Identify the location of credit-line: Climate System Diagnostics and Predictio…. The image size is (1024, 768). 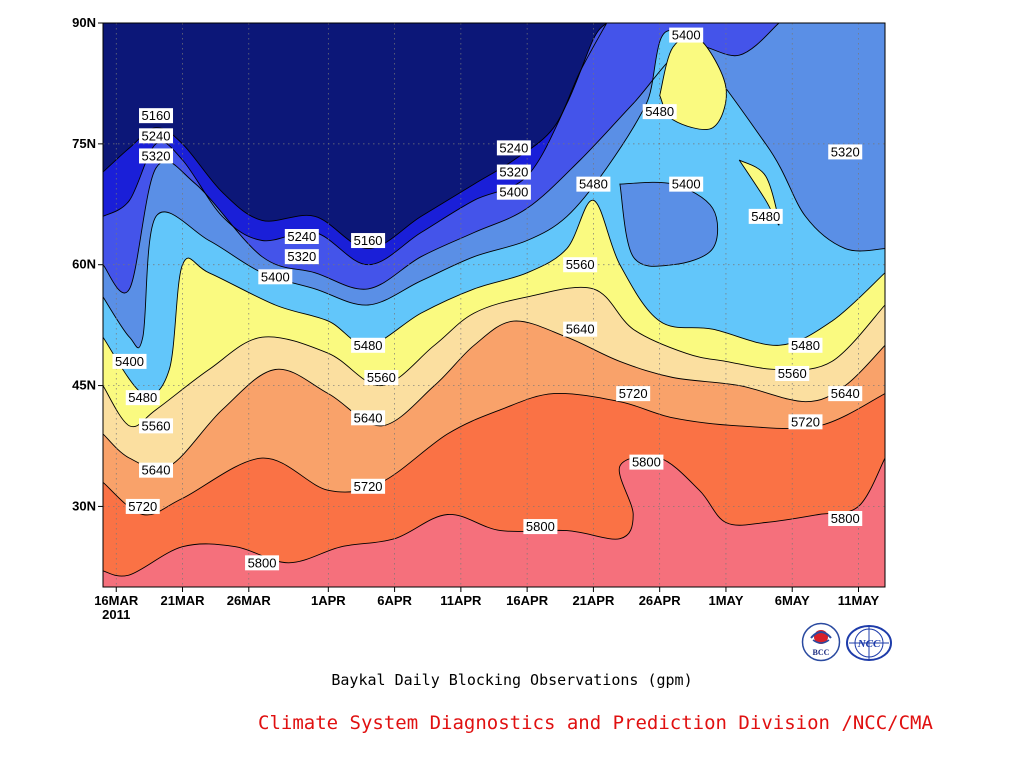
(595, 723).